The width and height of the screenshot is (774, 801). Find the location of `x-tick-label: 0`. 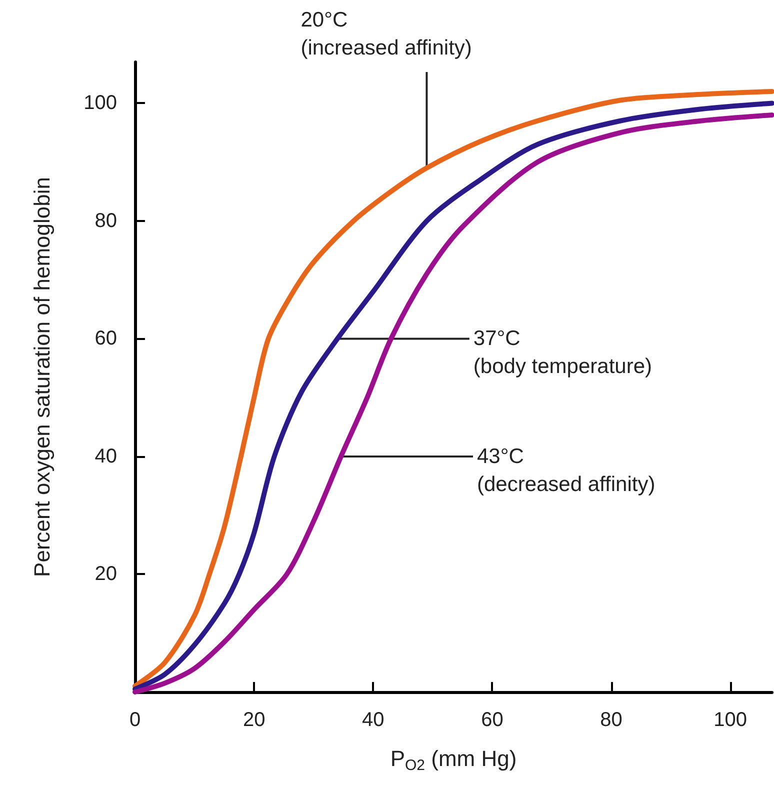

x-tick-label: 0 is located at coordinates (135, 720).